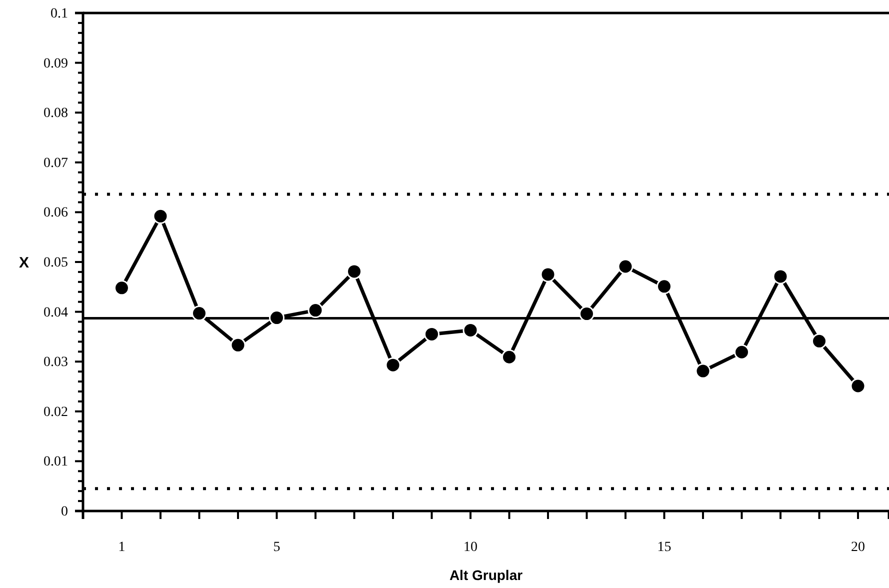 The height and width of the screenshot is (588, 889). I want to click on x-tick-label: 20, so click(858, 547).